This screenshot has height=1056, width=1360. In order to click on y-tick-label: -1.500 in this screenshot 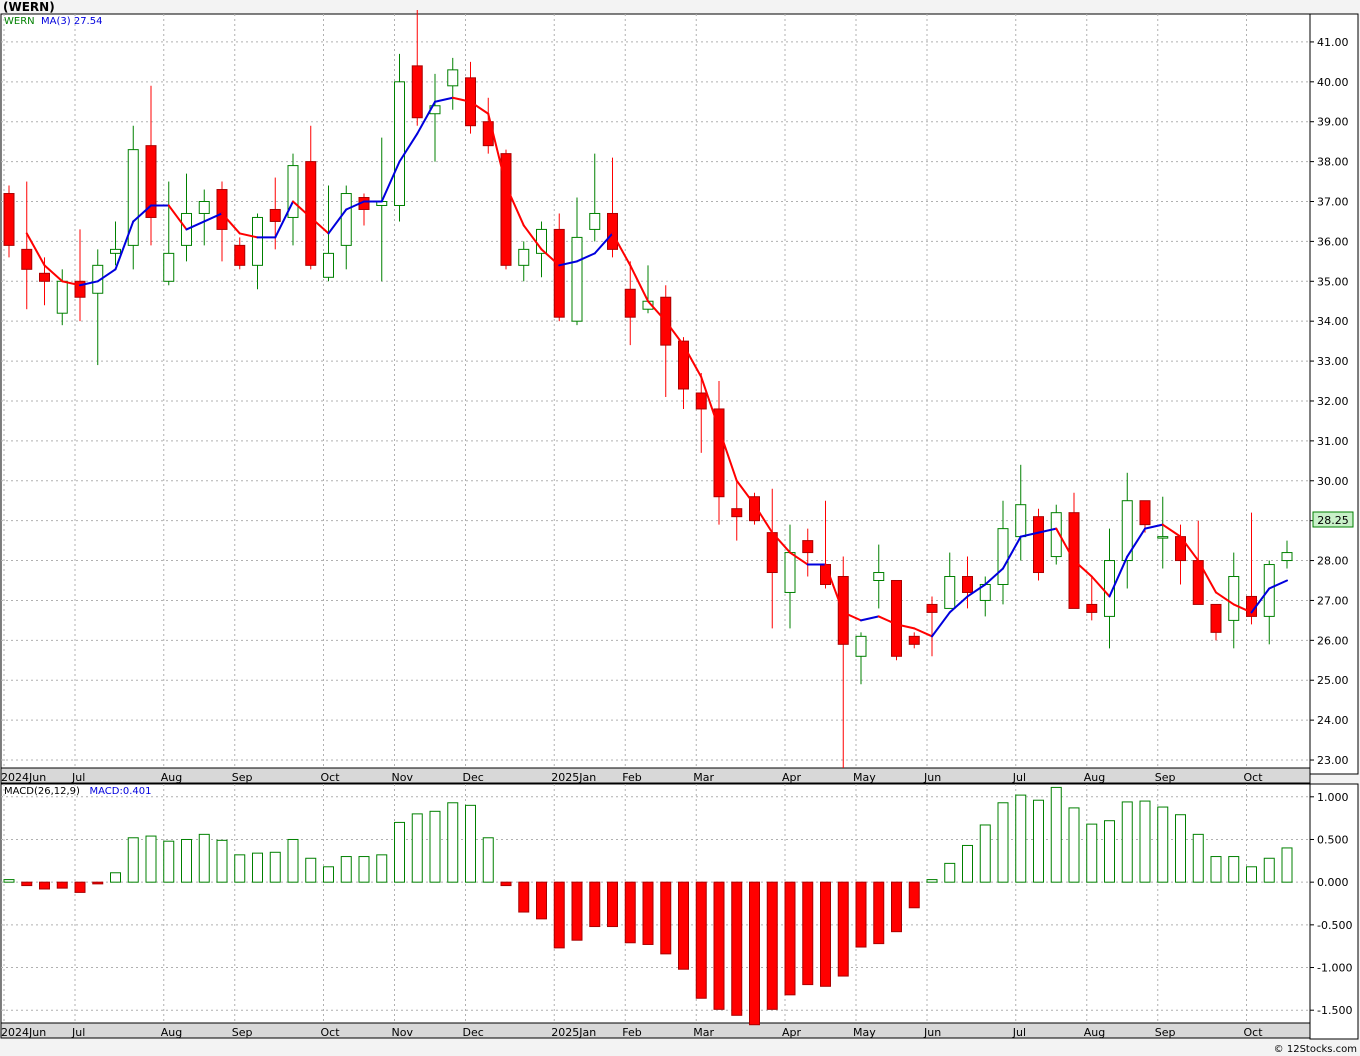, I will do `click(1334, 1010)`.